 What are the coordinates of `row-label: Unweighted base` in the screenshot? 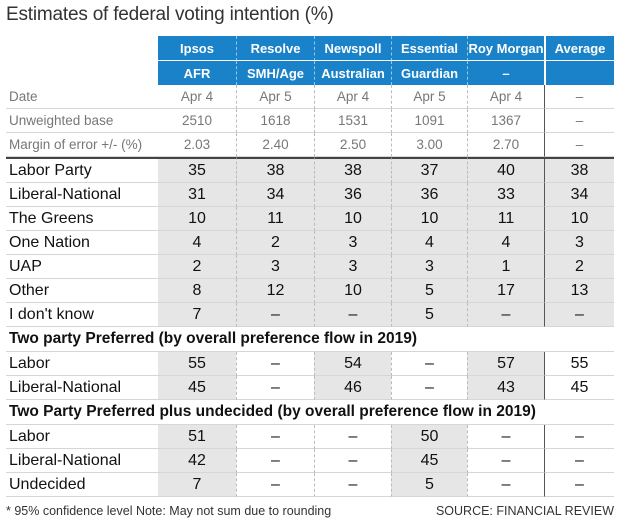 It's located at (82, 121).